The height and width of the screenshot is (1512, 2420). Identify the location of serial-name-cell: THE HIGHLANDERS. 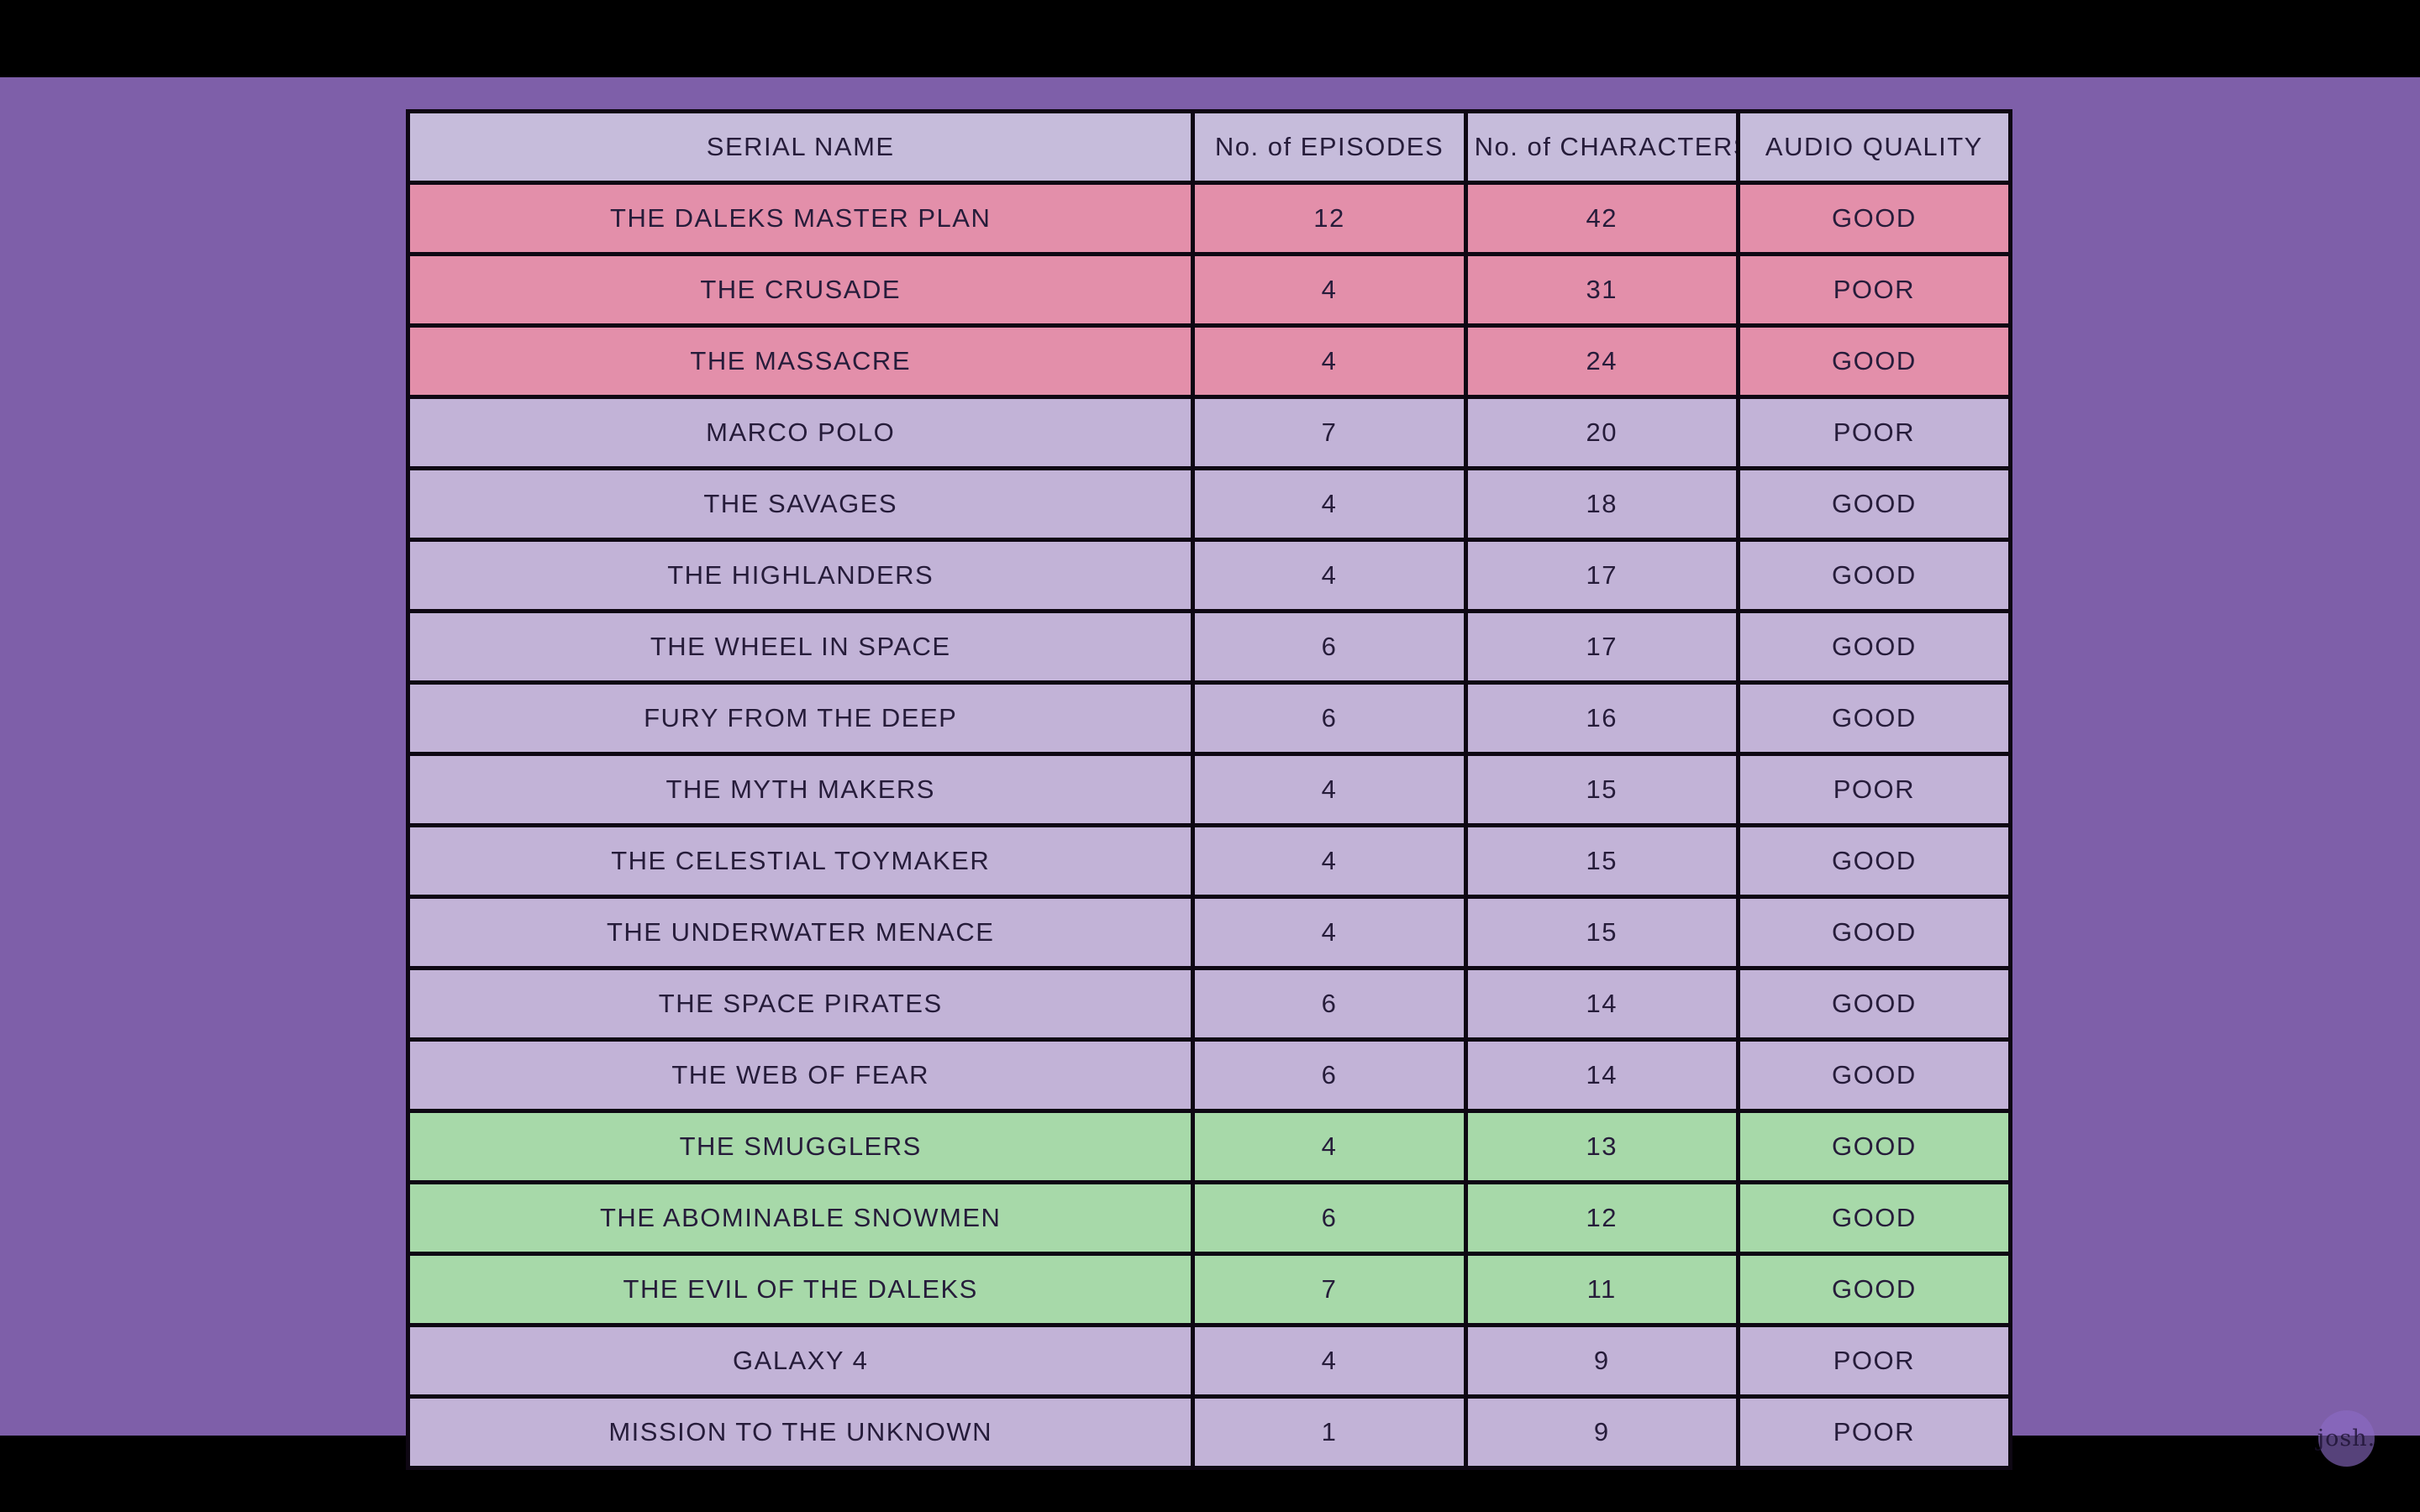
(800, 575).